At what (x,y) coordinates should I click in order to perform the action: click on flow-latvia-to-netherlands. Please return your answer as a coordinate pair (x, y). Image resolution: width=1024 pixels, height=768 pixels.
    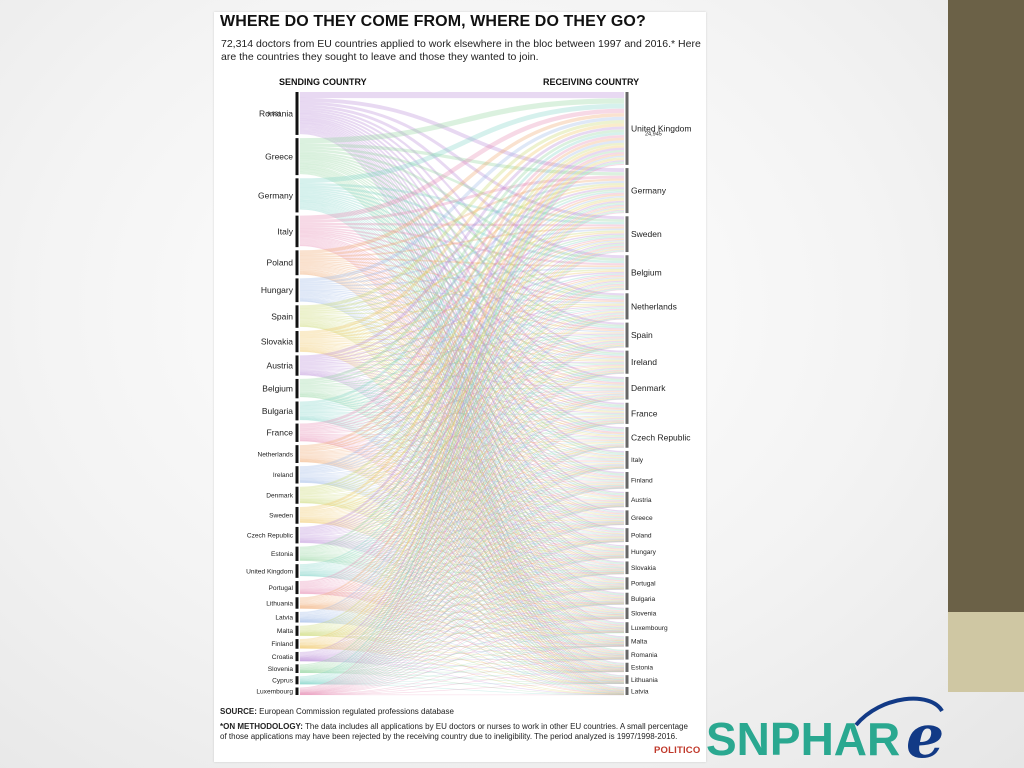
    Looking at the image, I should click on (462, 466).